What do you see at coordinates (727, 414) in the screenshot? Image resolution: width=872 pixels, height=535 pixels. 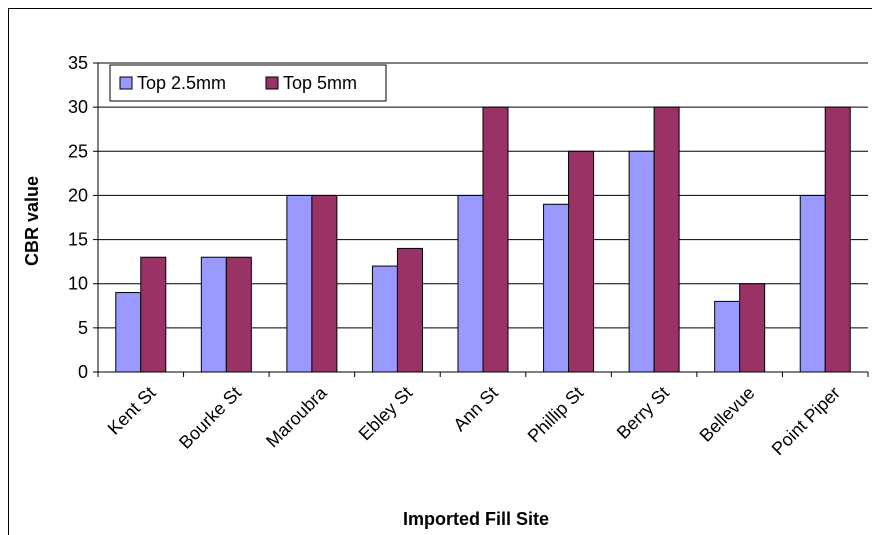 I see `x-tick-label: Bellevue` at bounding box center [727, 414].